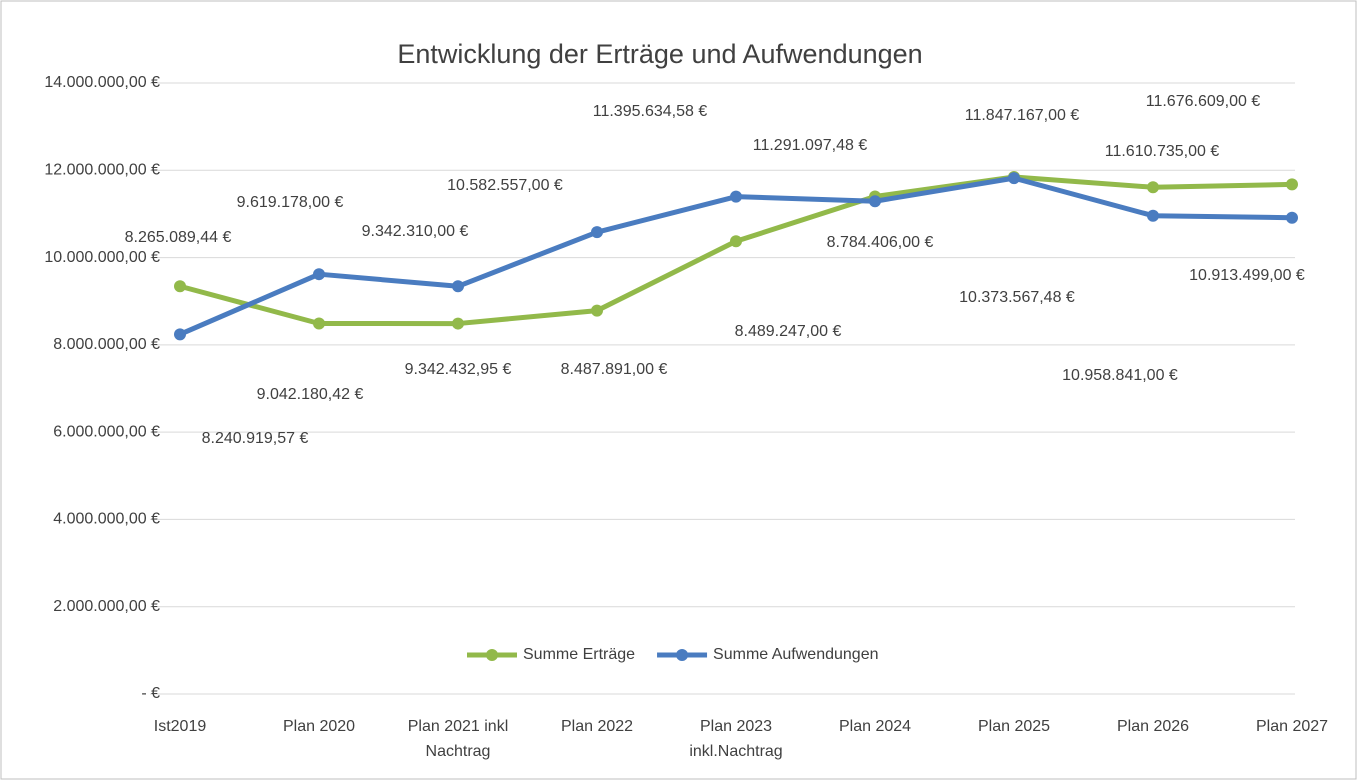 The height and width of the screenshot is (780, 1357). What do you see at coordinates (178, 237) in the screenshot?
I see `annotation: 8.265.089,44 €` at bounding box center [178, 237].